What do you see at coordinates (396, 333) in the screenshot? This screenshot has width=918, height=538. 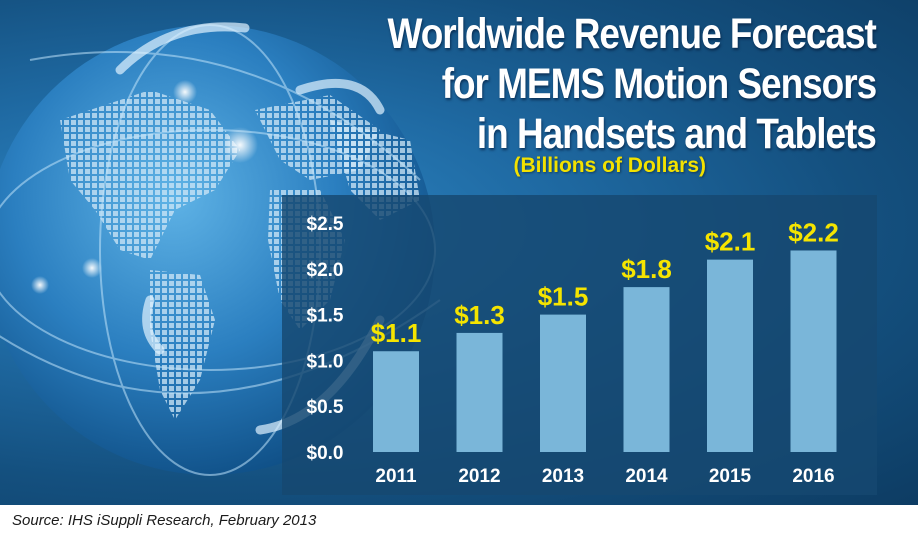 I see `bar-value-label: $1.1` at bounding box center [396, 333].